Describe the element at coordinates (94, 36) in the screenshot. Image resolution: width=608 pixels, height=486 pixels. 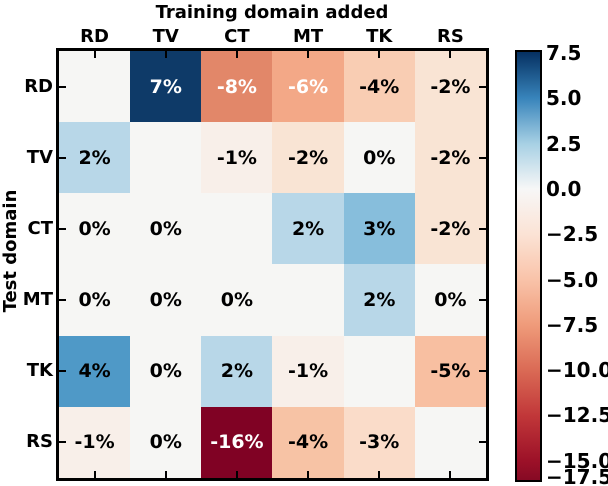
I see `col-label-RD: RD` at that location.